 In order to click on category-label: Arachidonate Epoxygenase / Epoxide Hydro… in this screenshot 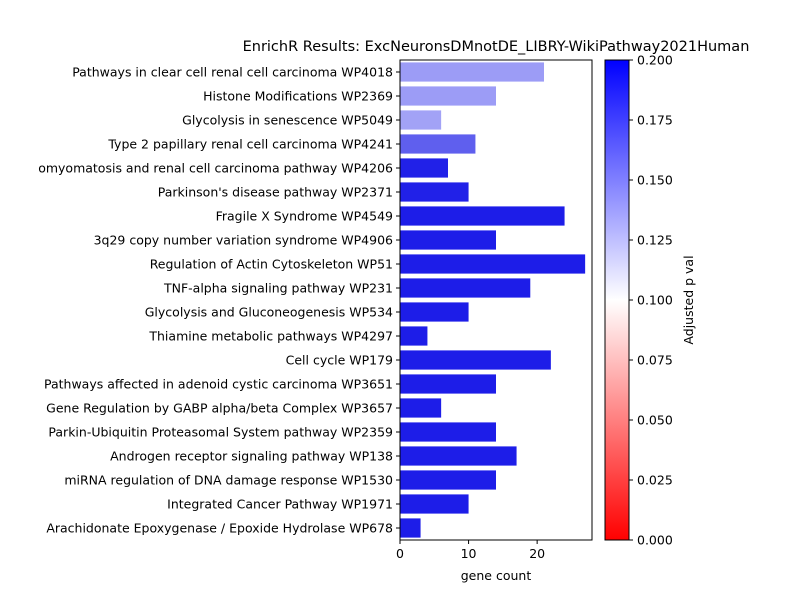, I will do `click(219, 528)`.